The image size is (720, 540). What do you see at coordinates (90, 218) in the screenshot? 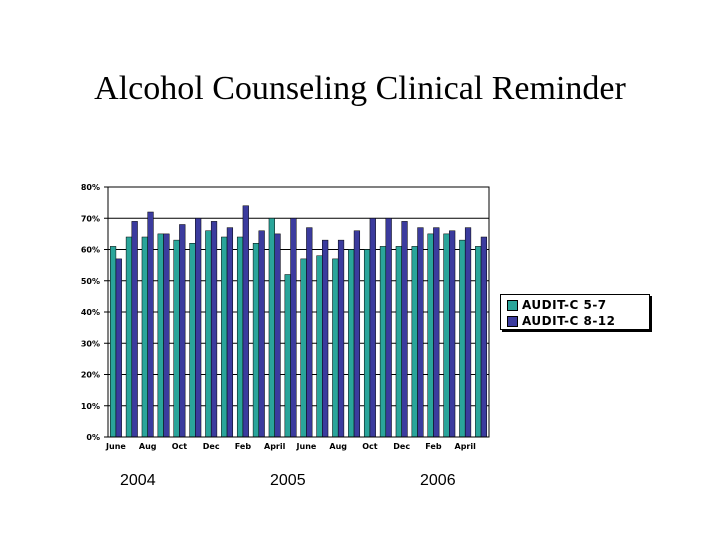
I see `y-tick-label: 70%` at bounding box center [90, 218].